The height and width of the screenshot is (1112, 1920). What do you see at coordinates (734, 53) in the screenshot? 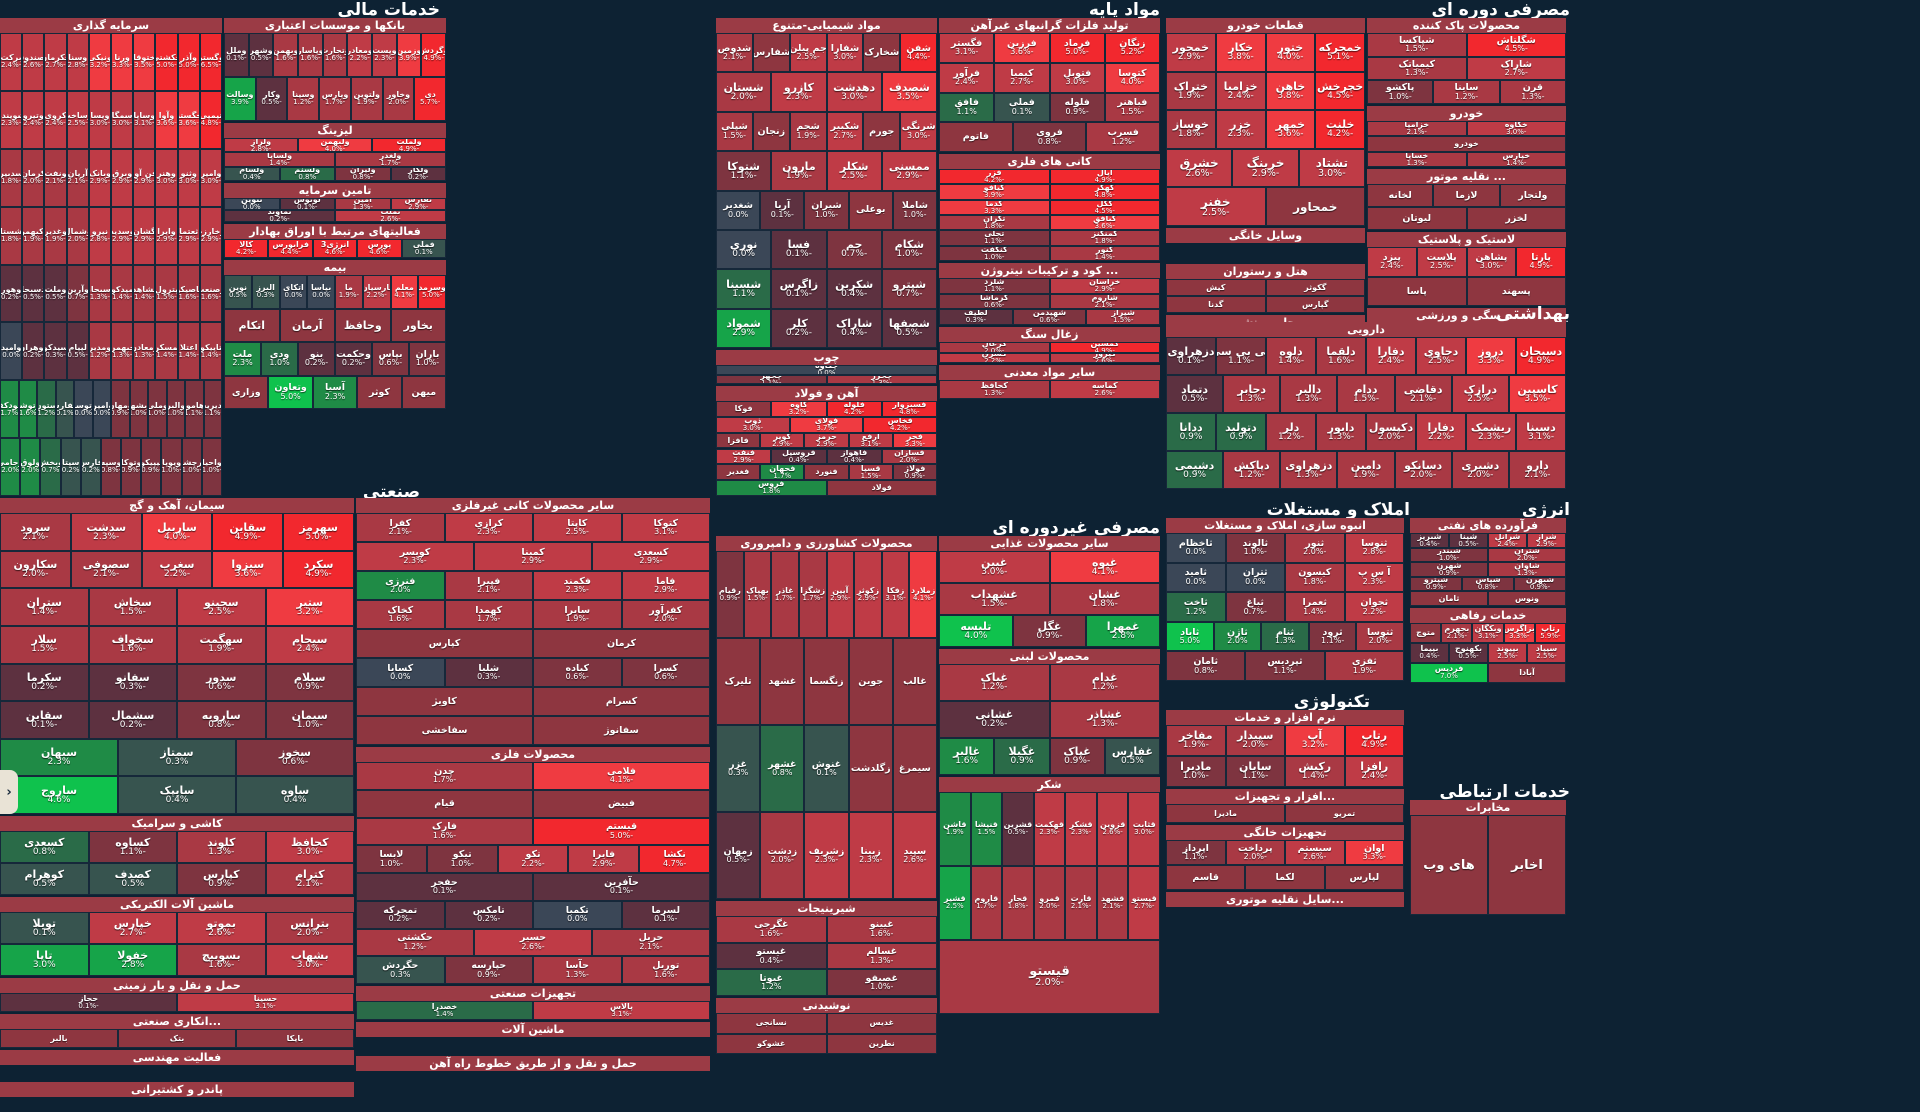
I see `stock-tile: شدوص -2.1%` at bounding box center [734, 53].